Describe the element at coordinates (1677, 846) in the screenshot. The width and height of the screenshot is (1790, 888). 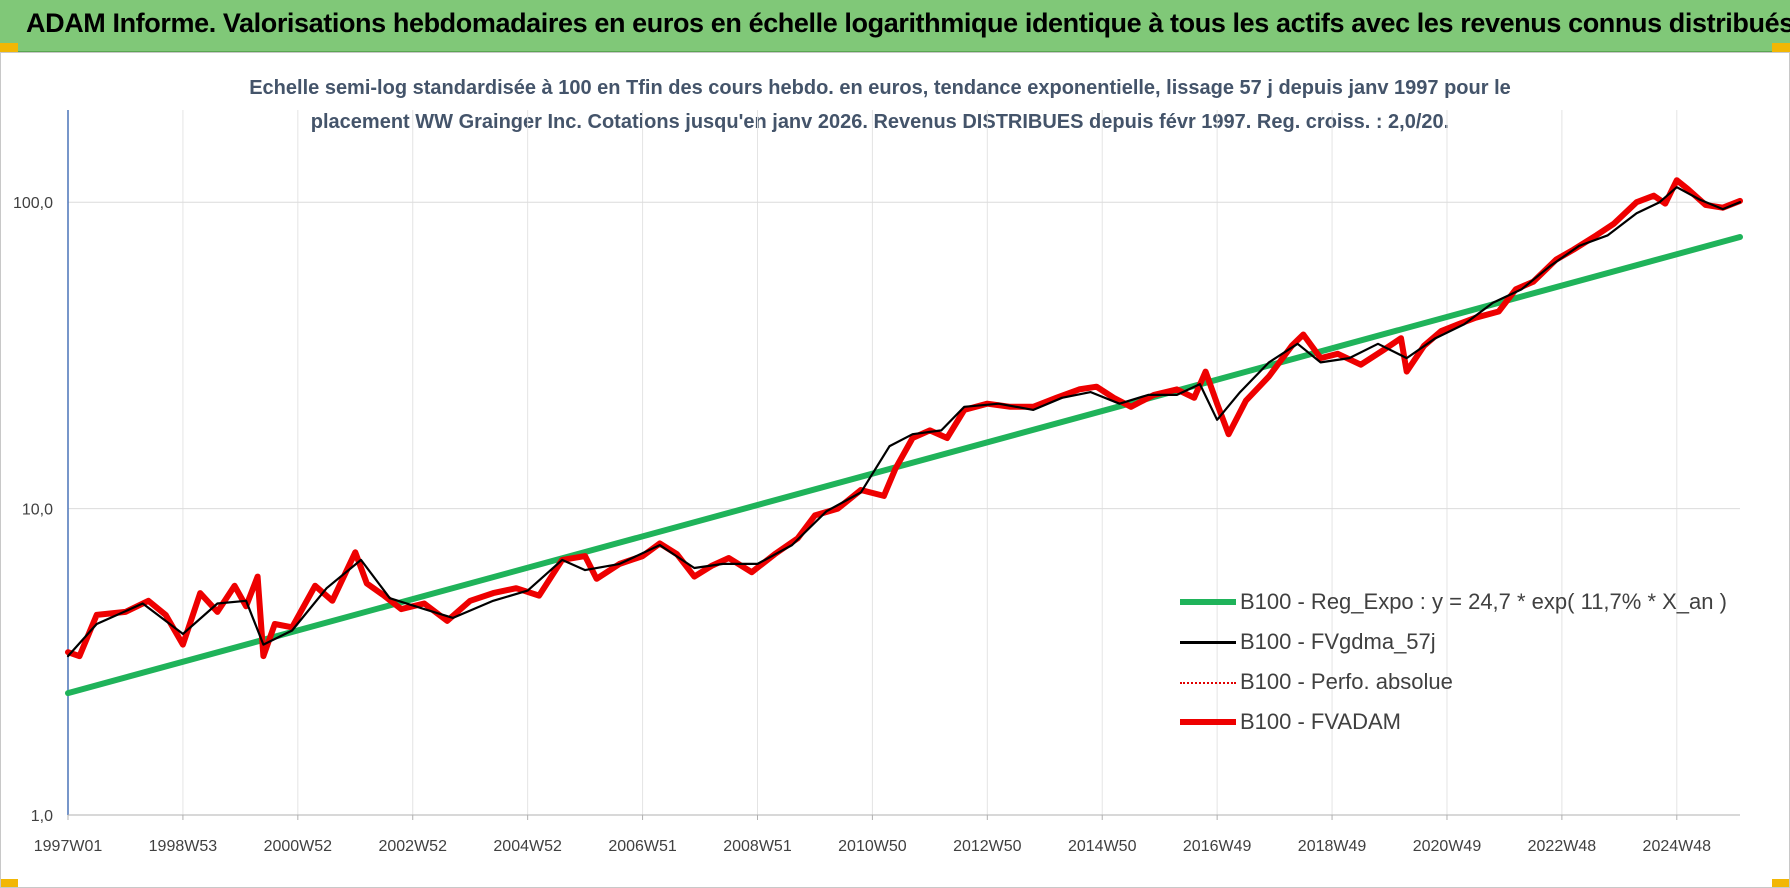
I see `x-tick-label-14: 2024W48` at that location.